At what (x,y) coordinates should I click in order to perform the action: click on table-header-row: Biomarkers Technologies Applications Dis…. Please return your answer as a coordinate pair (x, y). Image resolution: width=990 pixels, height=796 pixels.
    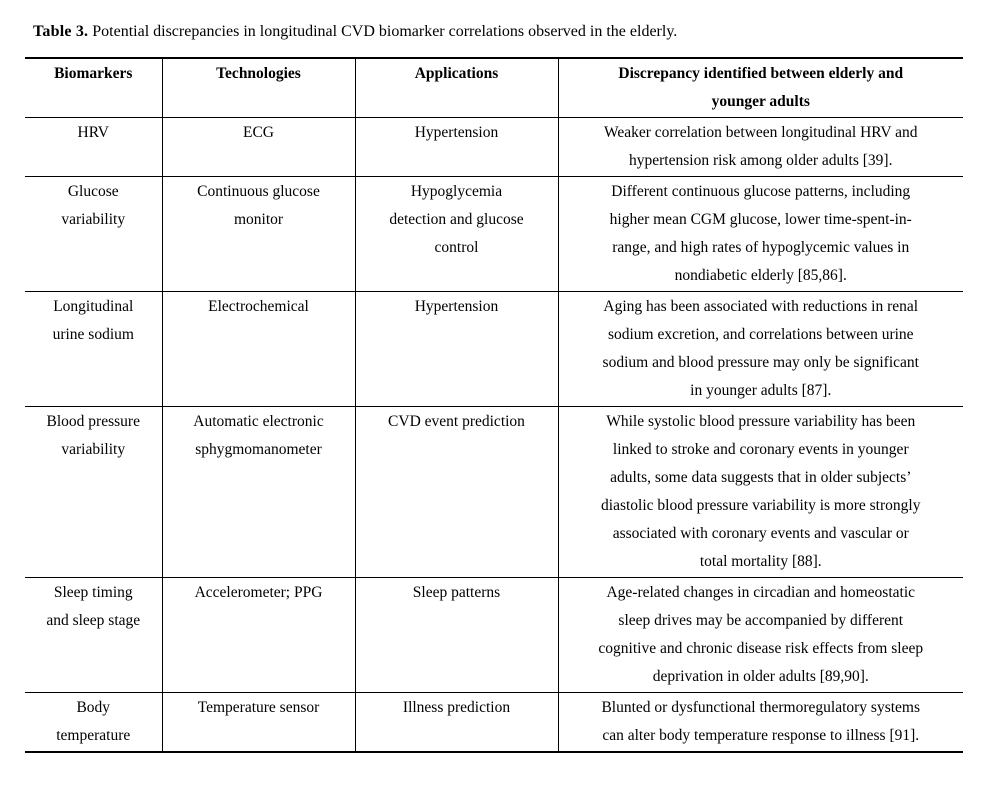
    Looking at the image, I should click on (494, 88).